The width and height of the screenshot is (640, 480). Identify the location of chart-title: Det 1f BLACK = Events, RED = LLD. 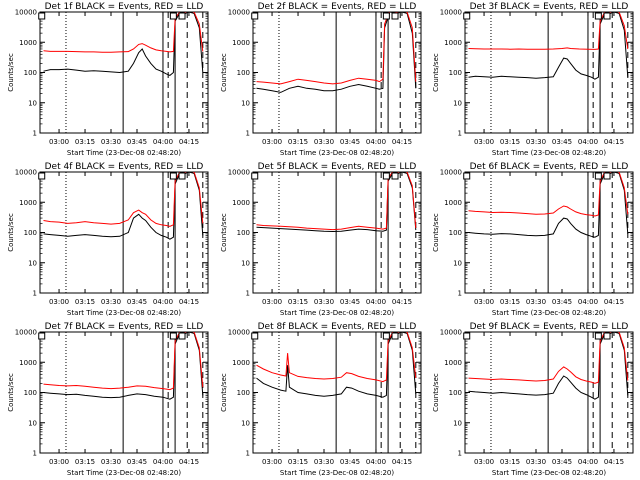
(124, 7).